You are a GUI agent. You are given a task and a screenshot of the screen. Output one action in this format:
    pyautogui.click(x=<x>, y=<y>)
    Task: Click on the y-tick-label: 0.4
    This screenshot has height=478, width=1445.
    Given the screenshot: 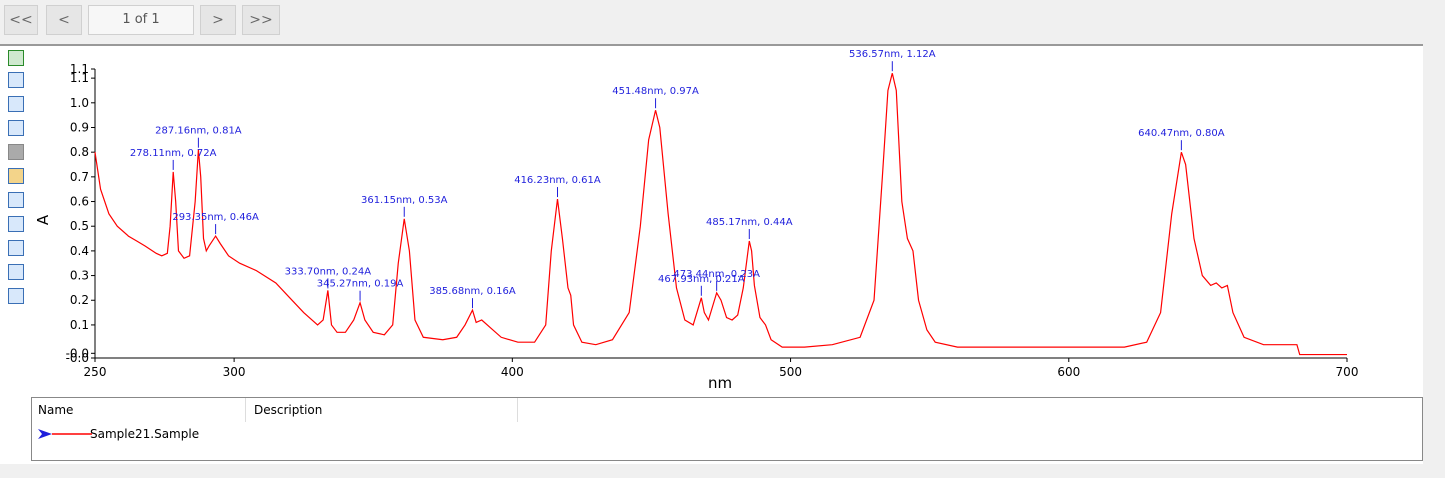 What is the action you would take?
    pyautogui.click(x=79, y=251)
    